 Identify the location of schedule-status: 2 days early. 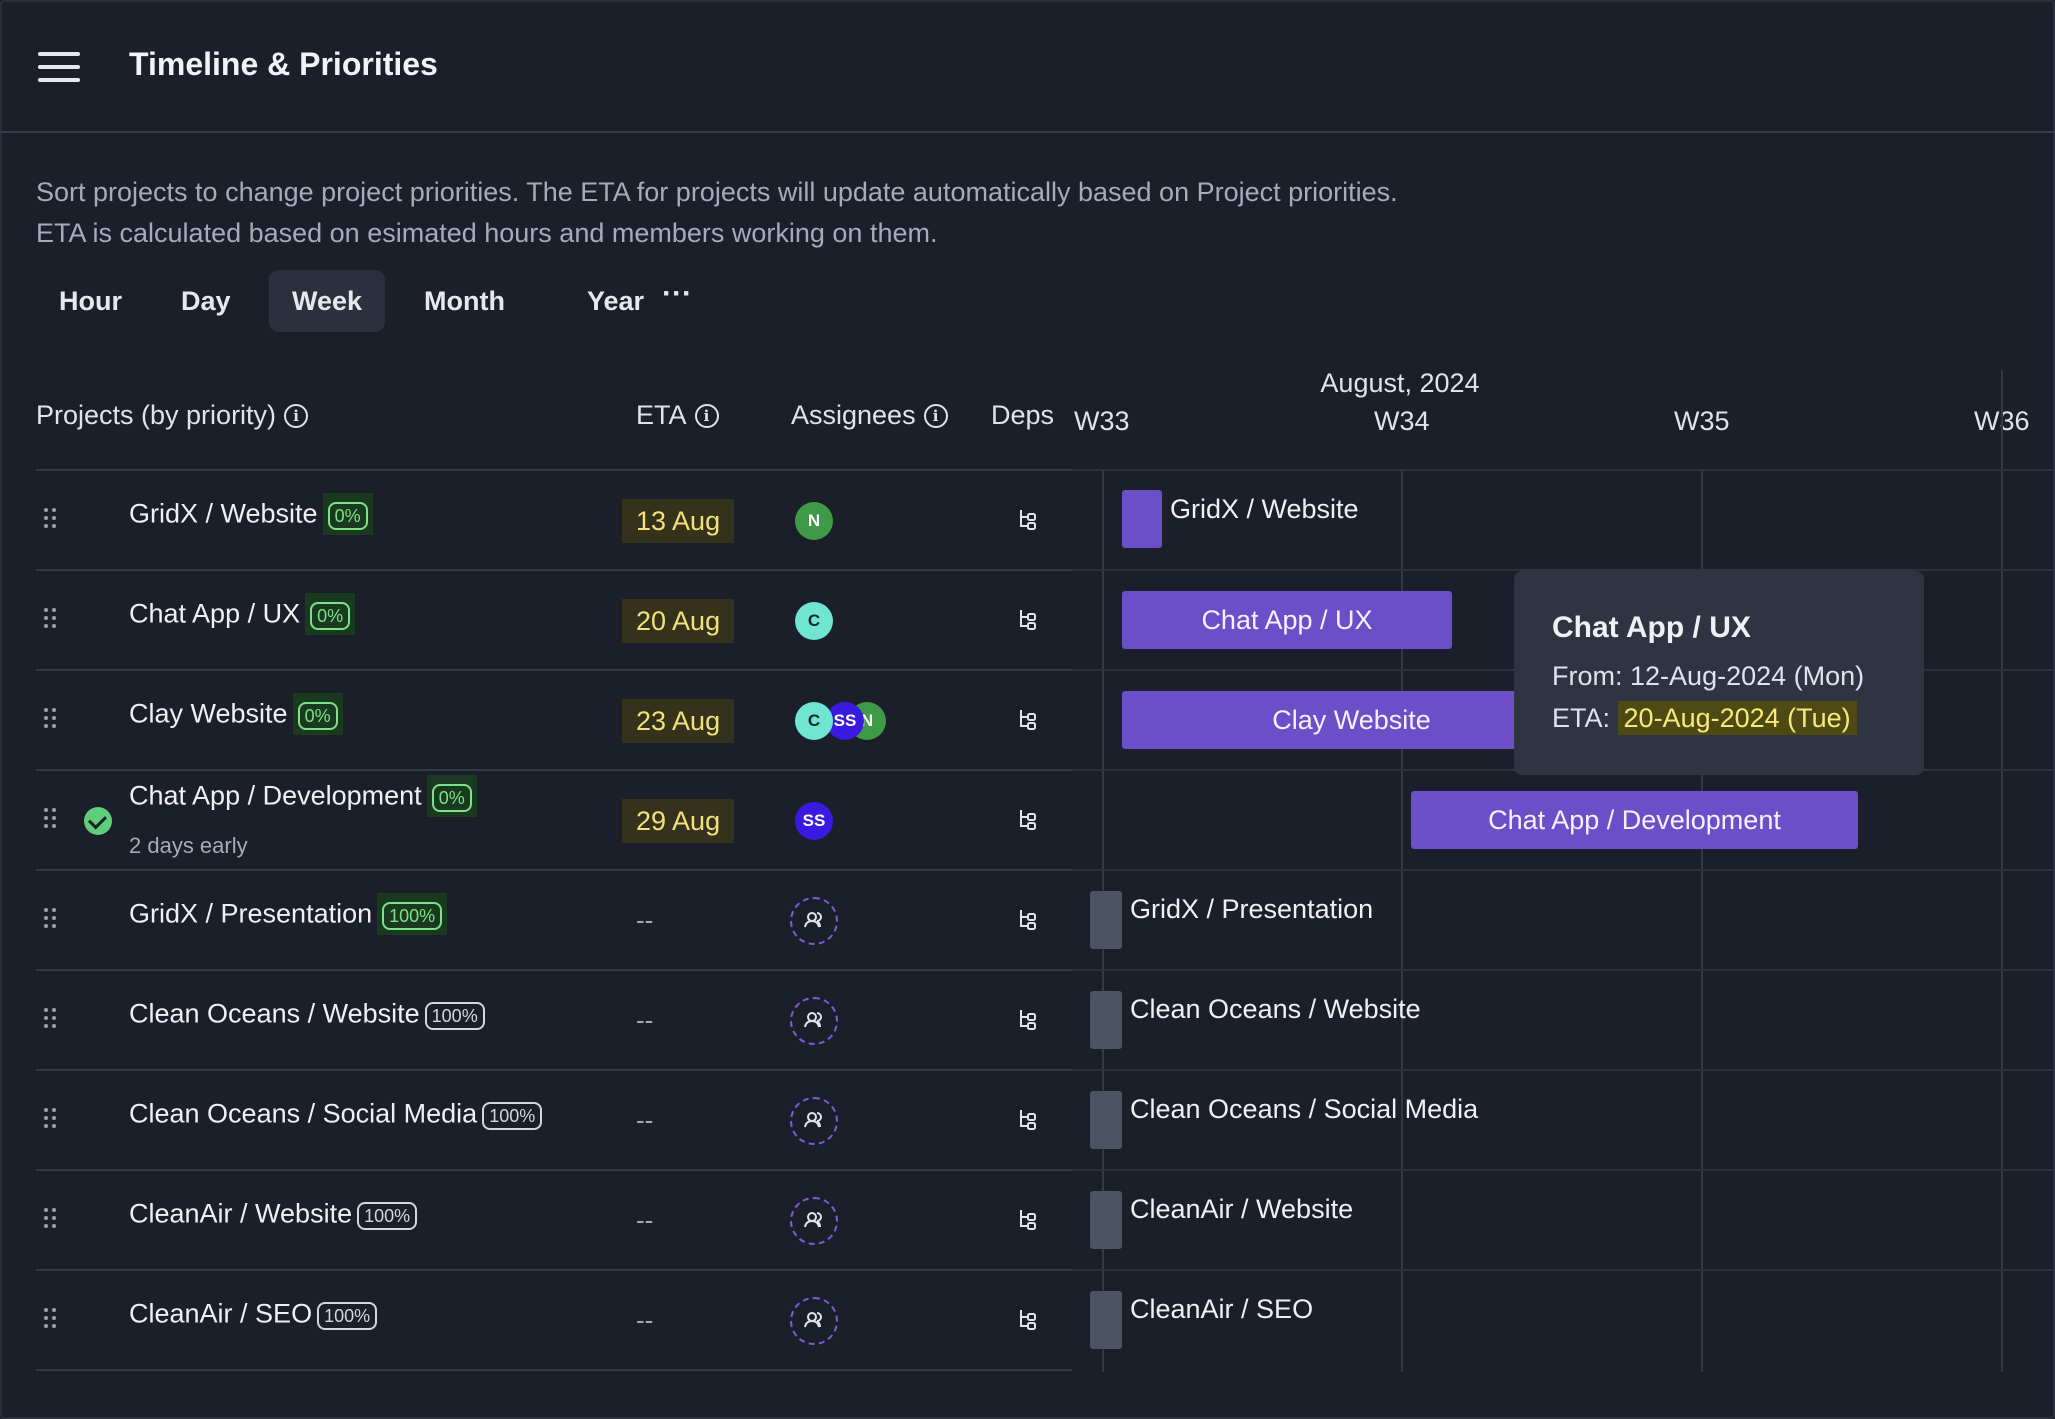
(188, 845).